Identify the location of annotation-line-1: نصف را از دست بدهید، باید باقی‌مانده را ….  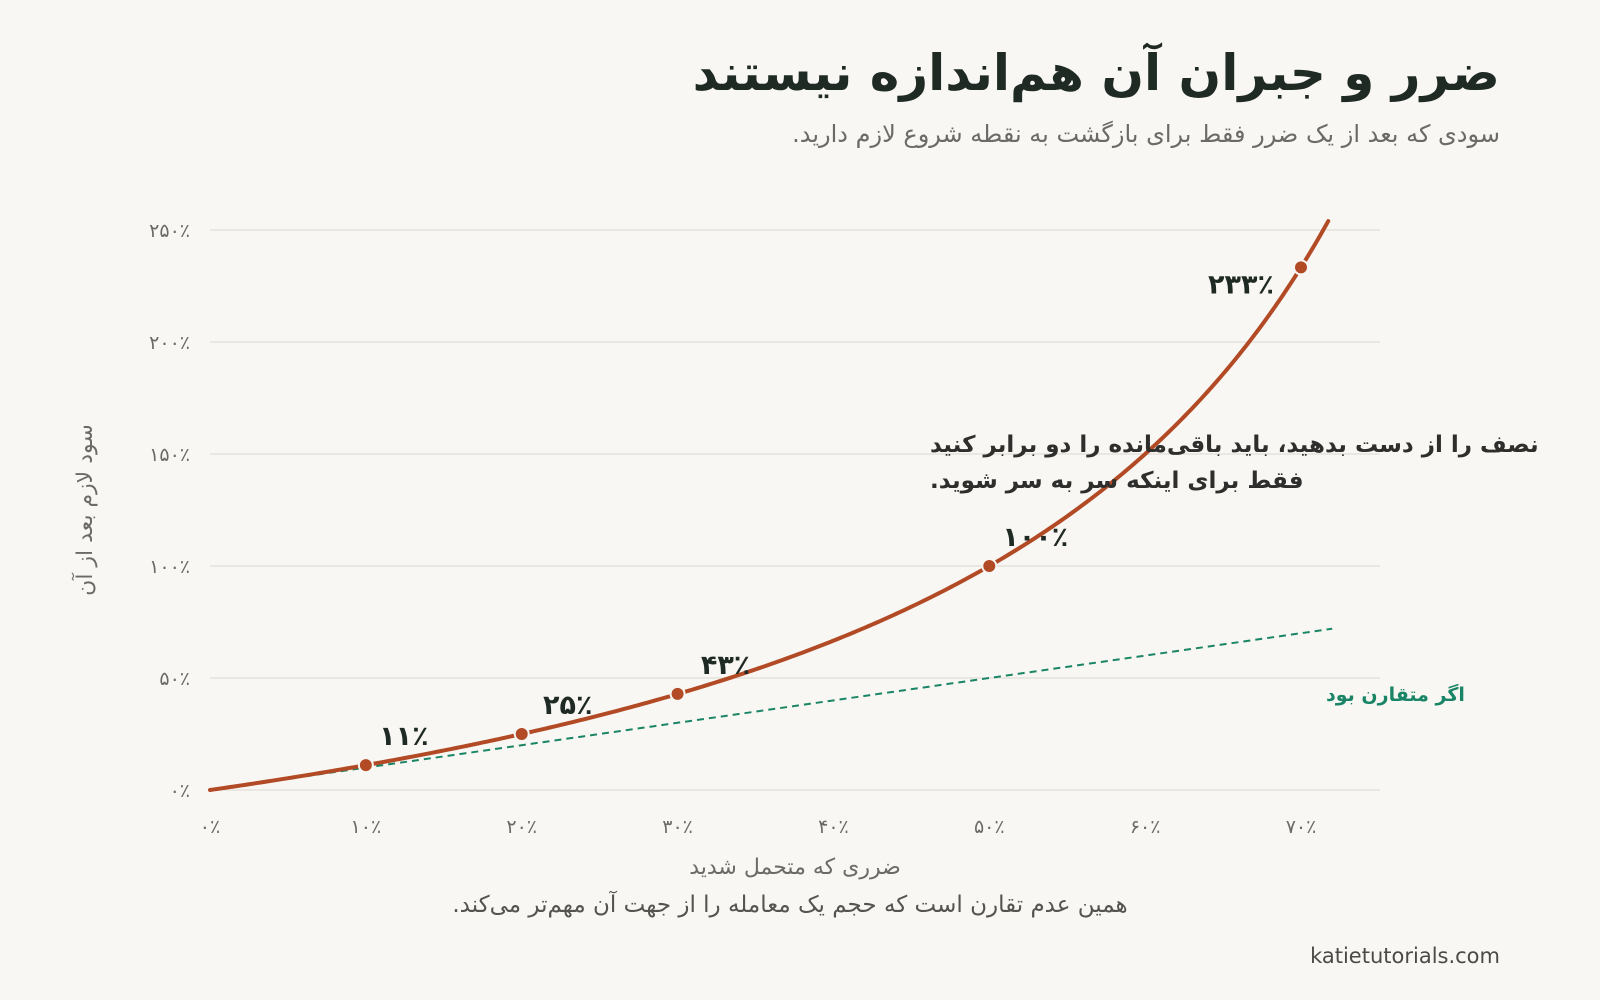
(1234, 445).